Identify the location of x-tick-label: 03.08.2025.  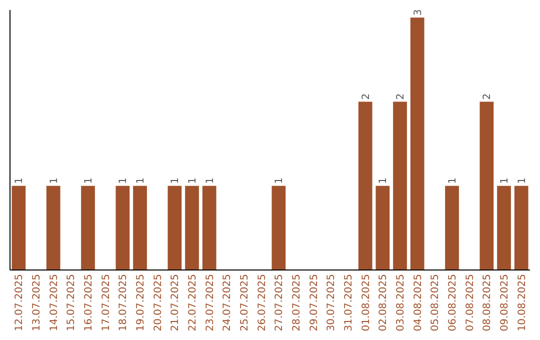
(401, 303).